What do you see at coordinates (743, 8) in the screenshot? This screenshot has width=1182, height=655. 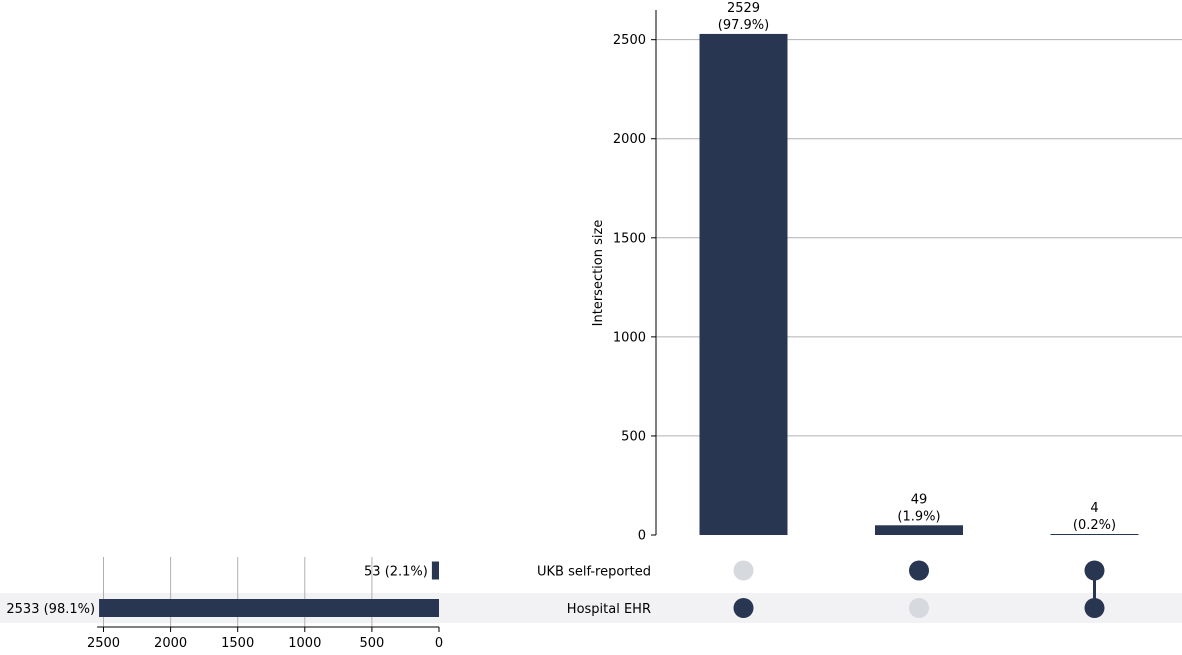 I see `intersection-count-label: 2529` at bounding box center [743, 8].